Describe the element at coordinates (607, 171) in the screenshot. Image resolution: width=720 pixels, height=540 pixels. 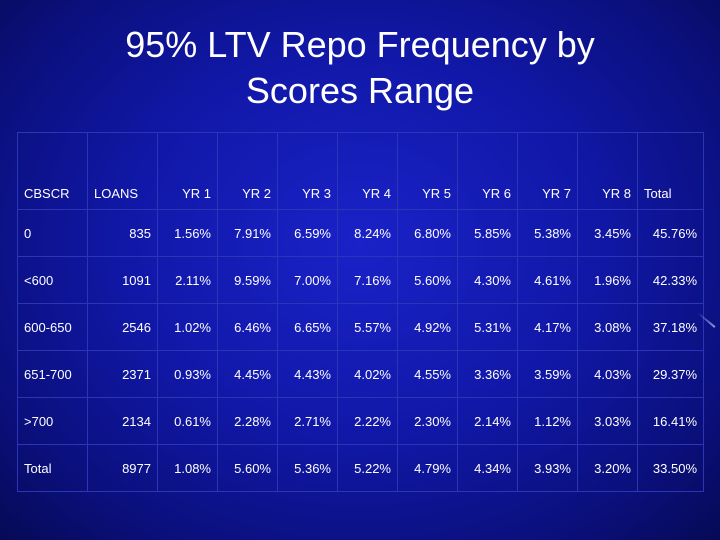
I see `header-yr8: YR 8` at that location.